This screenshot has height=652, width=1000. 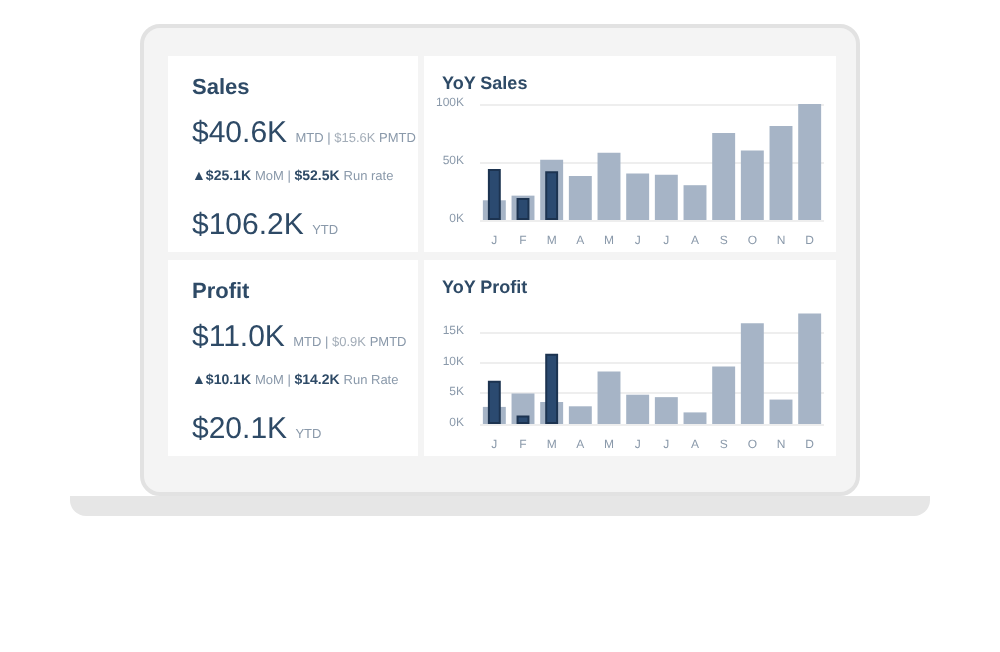 What do you see at coordinates (485, 83) in the screenshot?
I see `chart-title: YoY Sales` at bounding box center [485, 83].